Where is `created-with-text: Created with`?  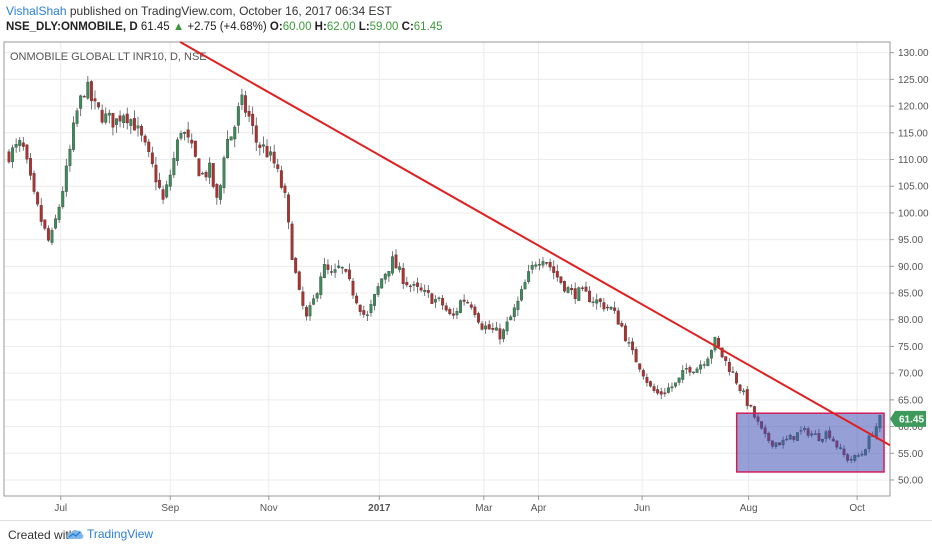 created-with-text: Created with is located at coordinates (42, 535).